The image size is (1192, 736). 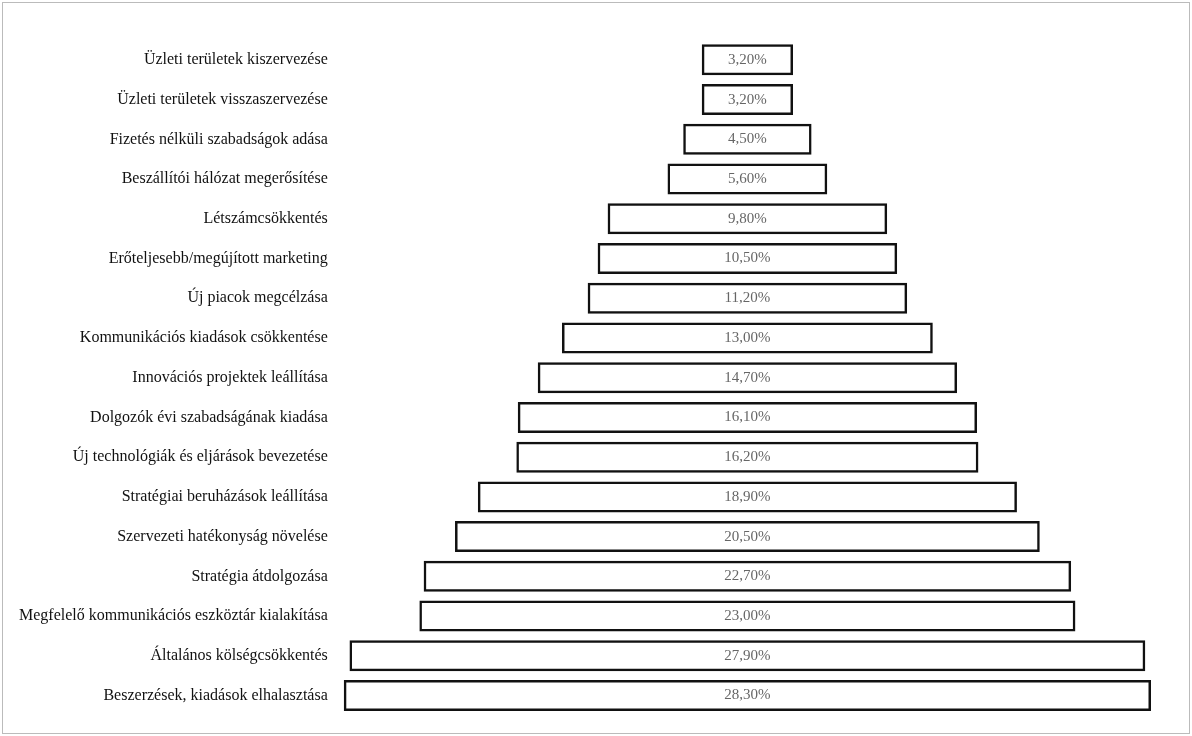 I want to click on category-label: Szervezeti hatékonyság növelése, so click(x=222, y=535).